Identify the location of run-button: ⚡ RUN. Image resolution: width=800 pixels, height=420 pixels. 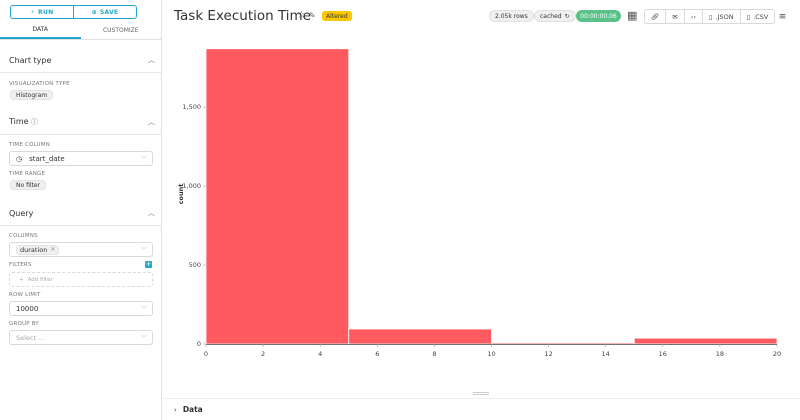
(42, 12).